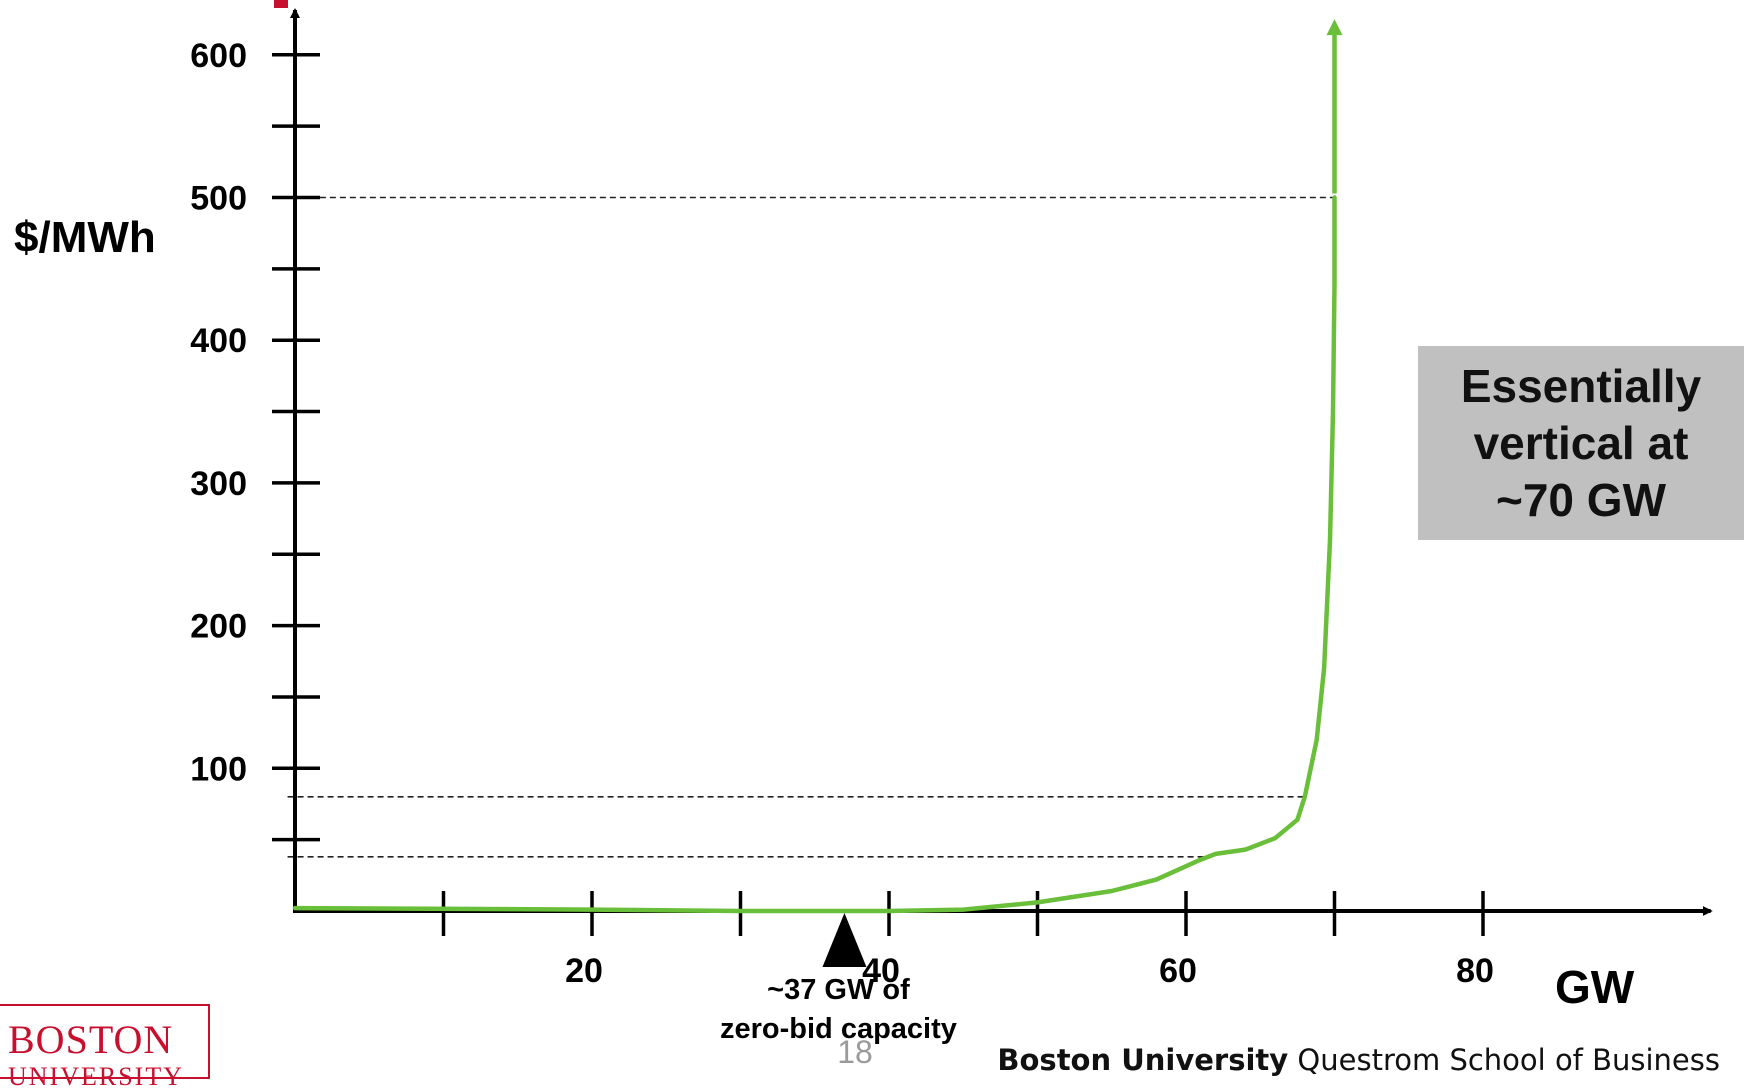  Describe the element at coordinates (218, 341) in the screenshot. I see `y-tick-label-400: 400` at that location.